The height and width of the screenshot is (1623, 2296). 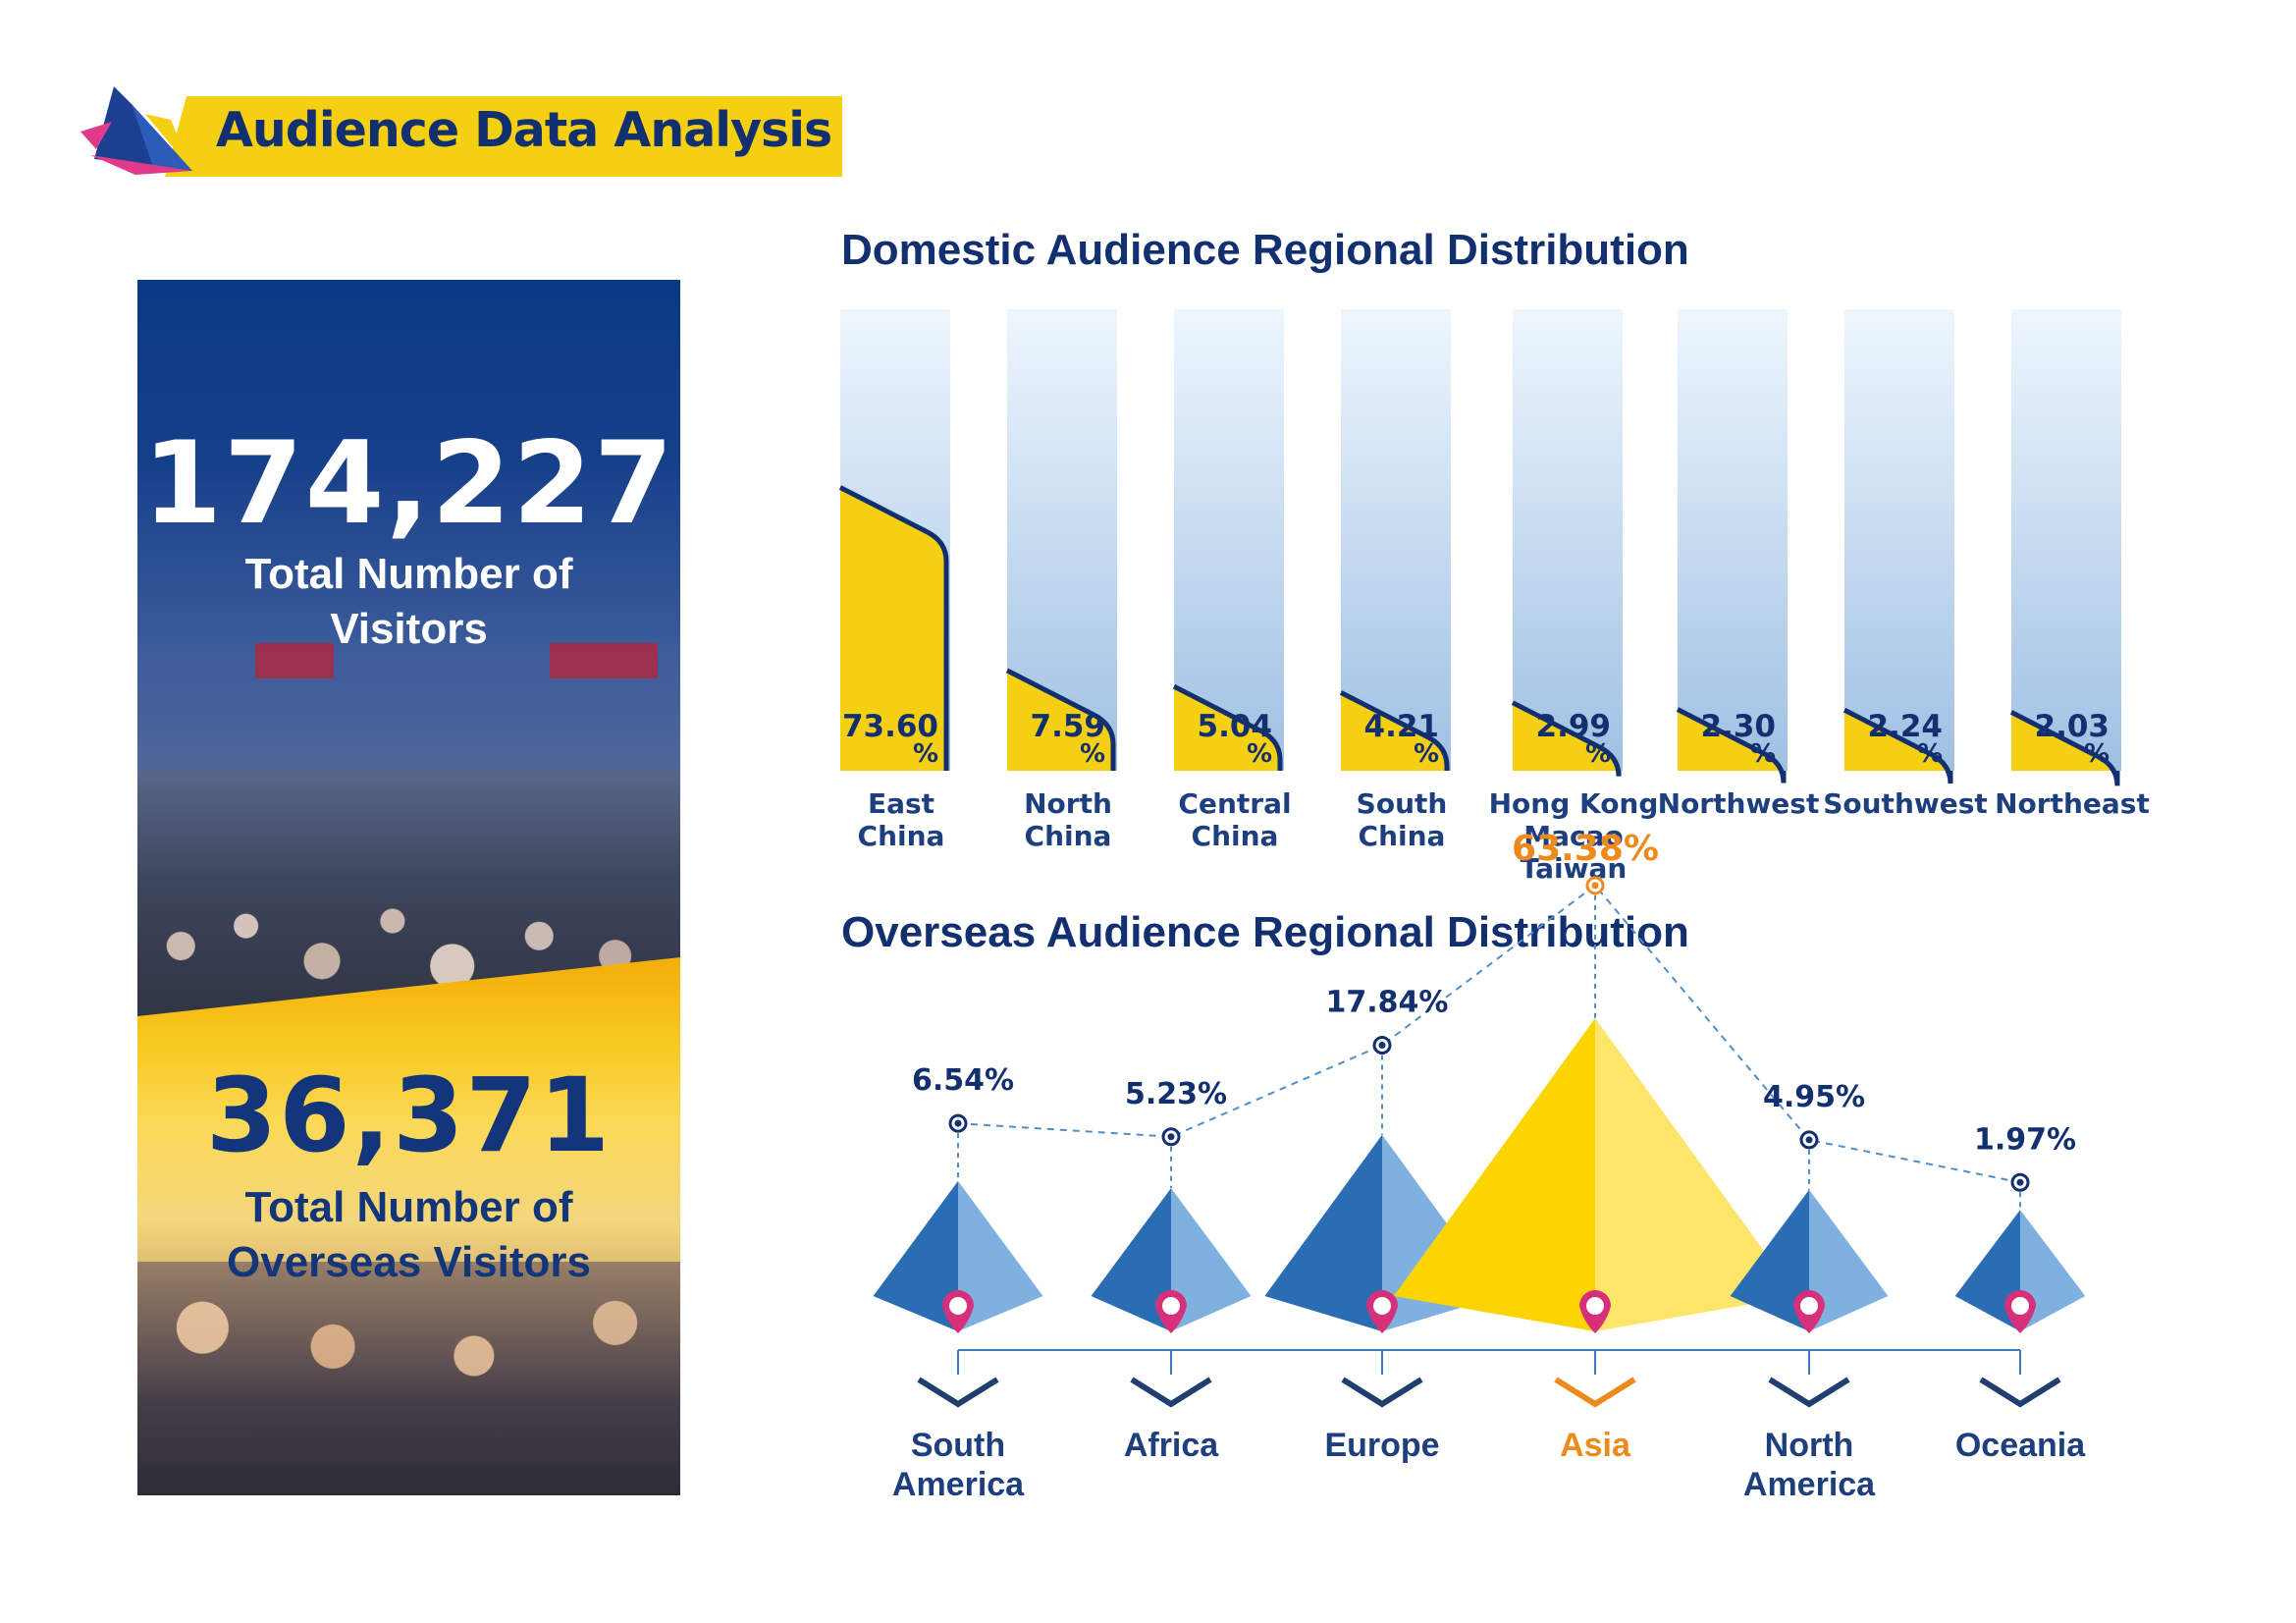 What do you see at coordinates (1739, 803) in the screenshot?
I see `category-label: Northwest` at bounding box center [1739, 803].